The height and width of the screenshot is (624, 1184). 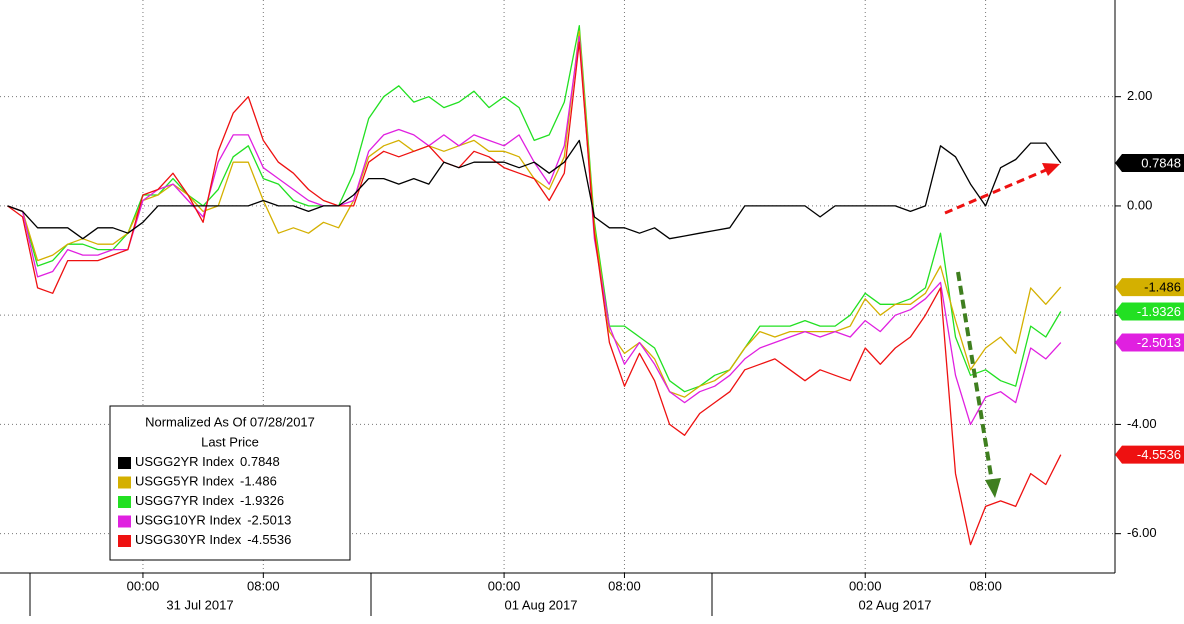 I want to click on day-label: 01 Aug 2017, so click(x=540, y=604).